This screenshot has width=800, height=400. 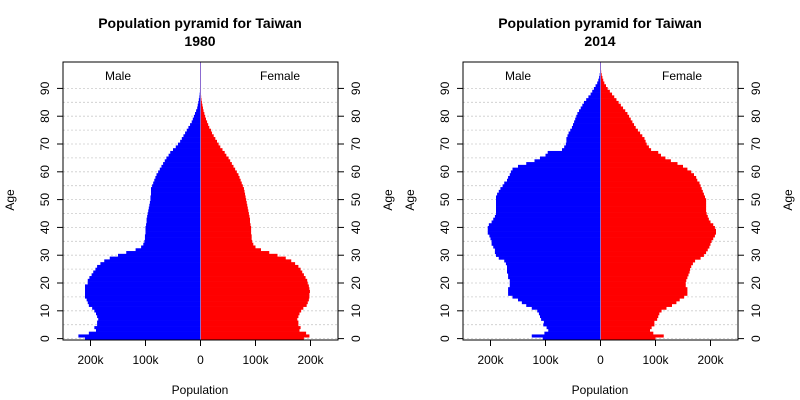 What do you see at coordinates (756, 311) in the screenshot?
I see `y-tick-label-right: 10` at bounding box center [756, 311].